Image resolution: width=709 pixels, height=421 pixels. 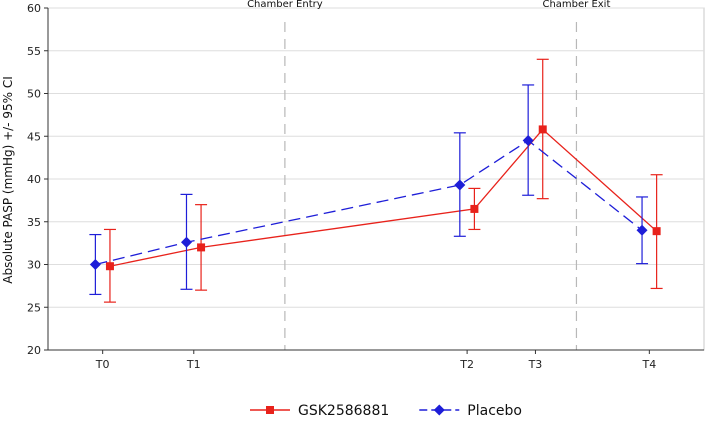 What do you see at coordinates (494, 411) in the screenshot?
I see `legend-label-1: Placebo` at bounding box center [494, 411].